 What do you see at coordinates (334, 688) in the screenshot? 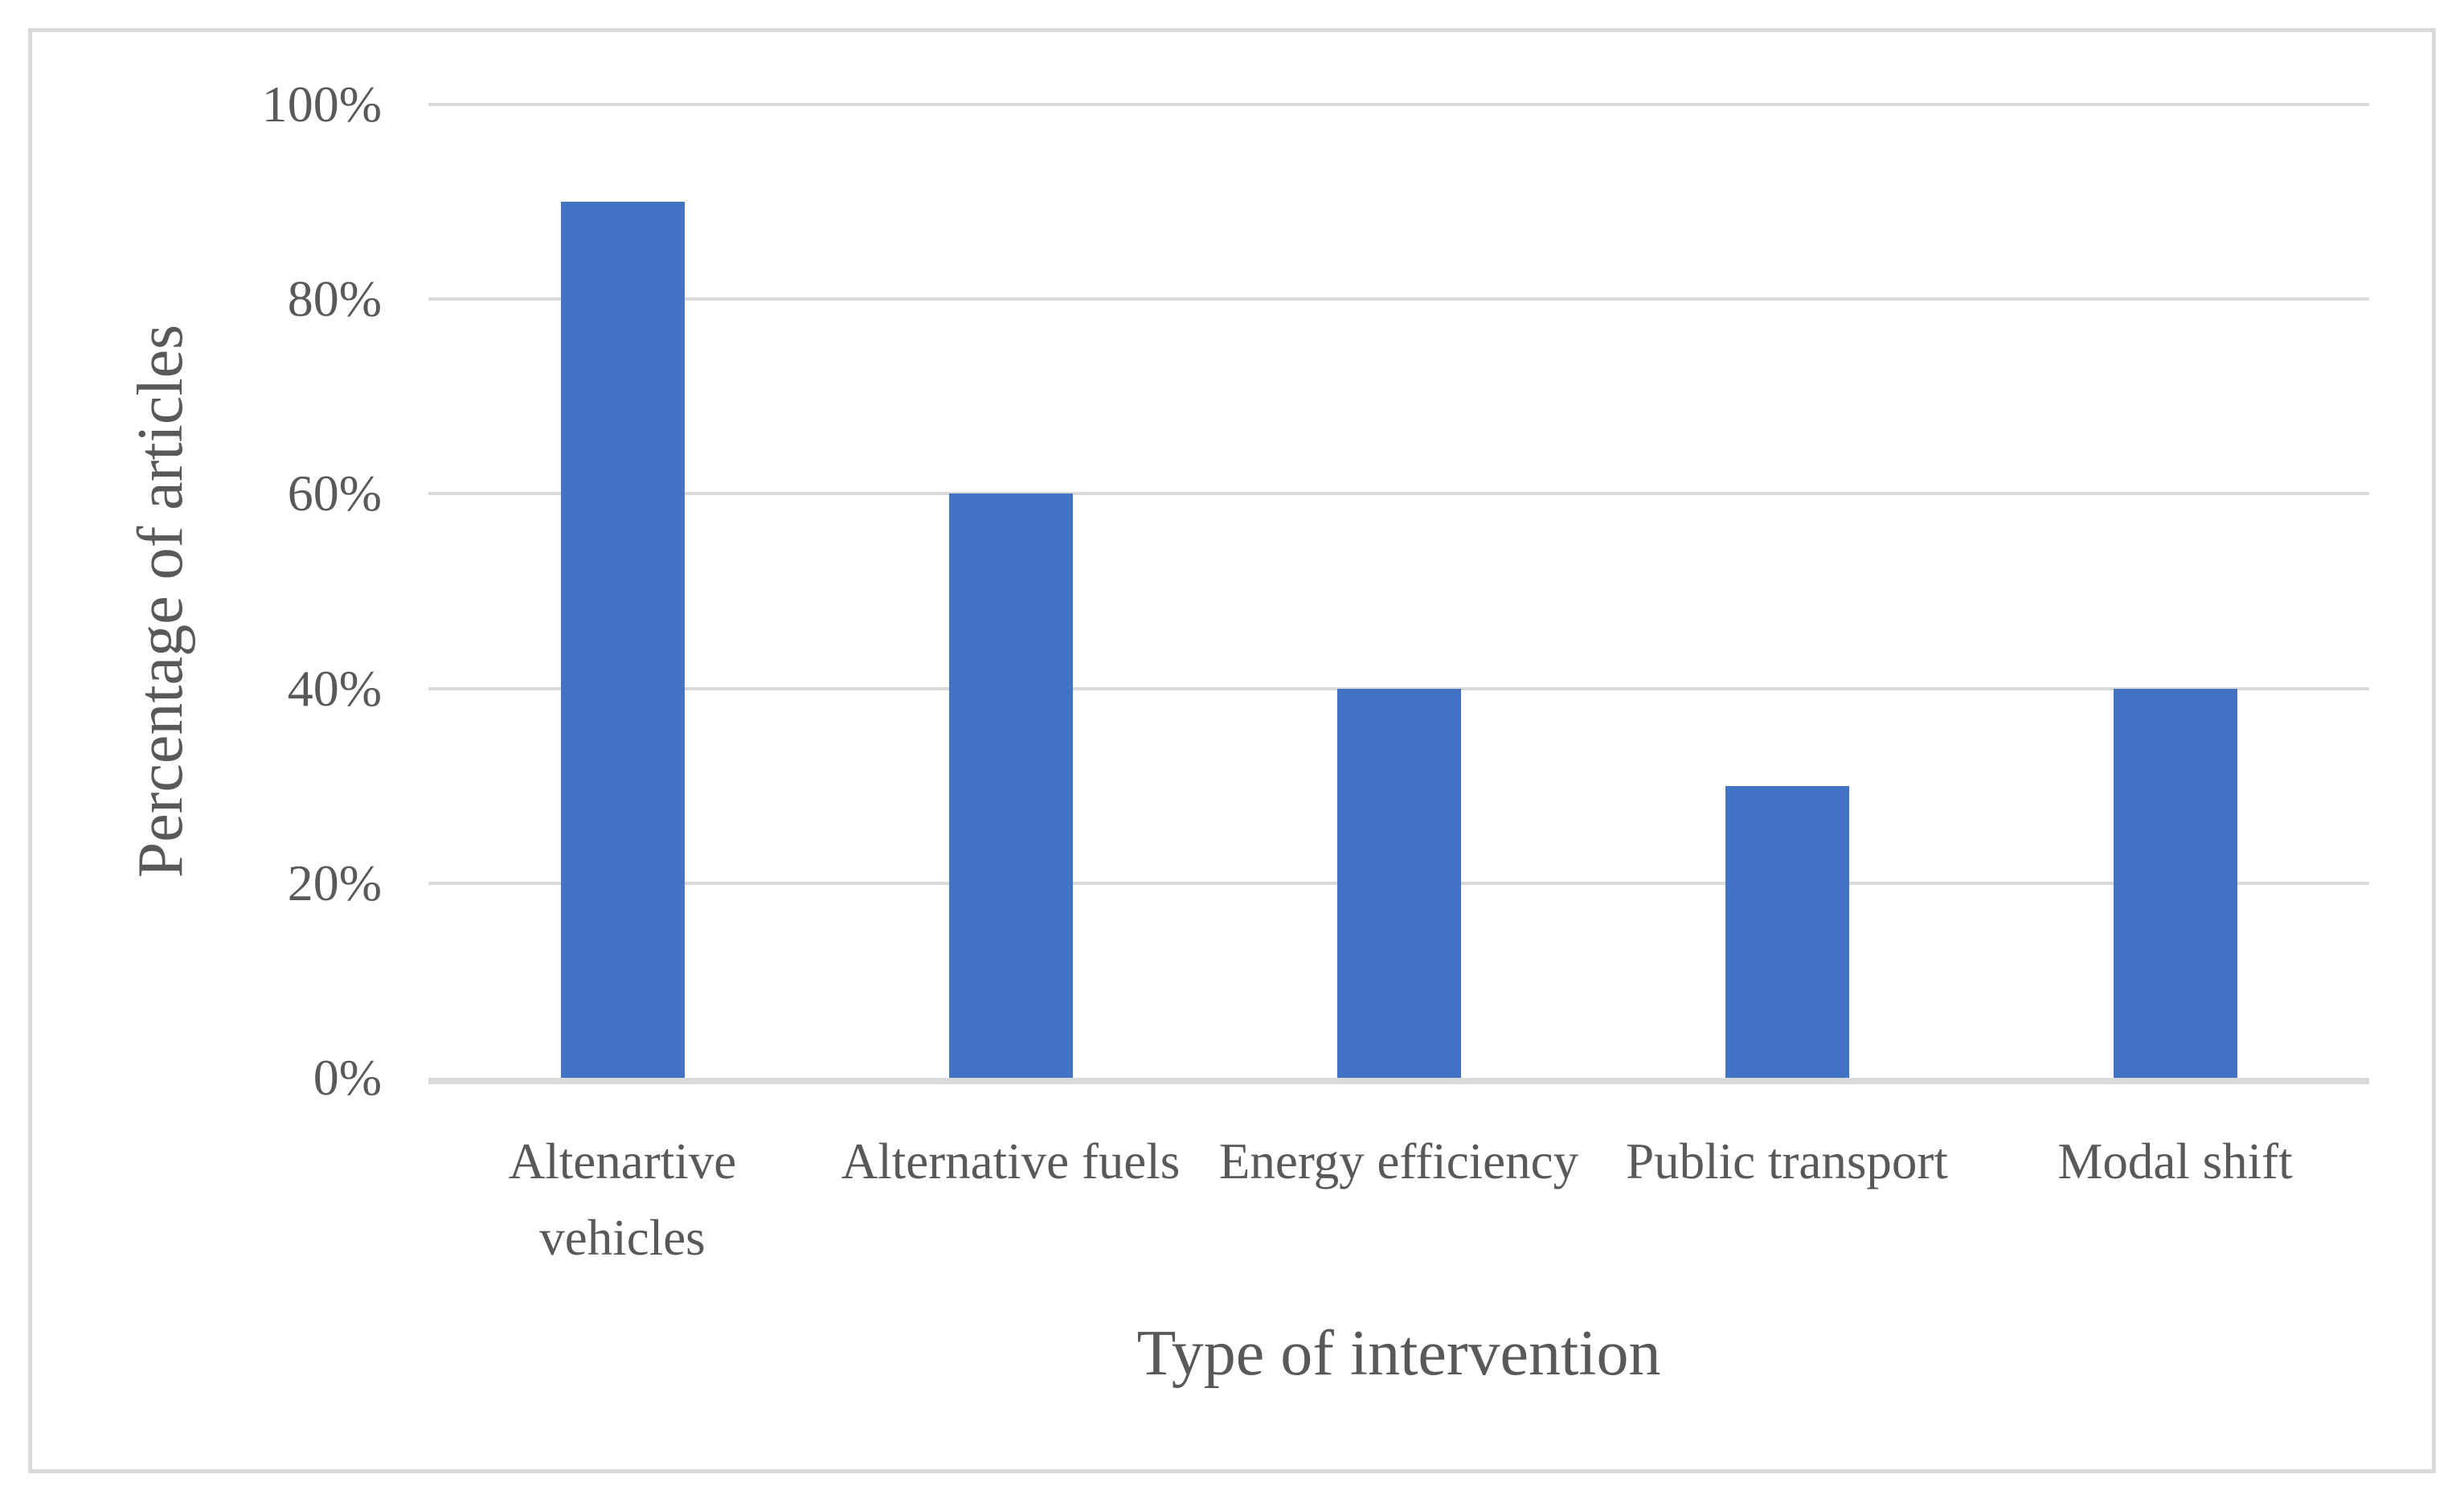
I see `y-tick-label: 40%` at bounding box center [334, 688].